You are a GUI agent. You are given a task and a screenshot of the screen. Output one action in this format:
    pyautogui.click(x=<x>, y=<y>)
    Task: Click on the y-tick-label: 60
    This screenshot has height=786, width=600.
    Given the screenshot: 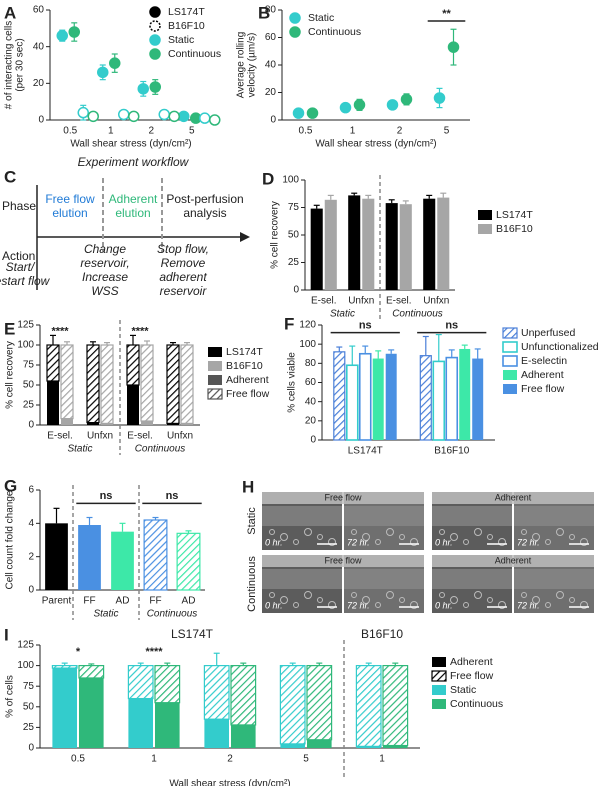 What is the action you would take?
    pyautogui.click(x=271, y=37)
    